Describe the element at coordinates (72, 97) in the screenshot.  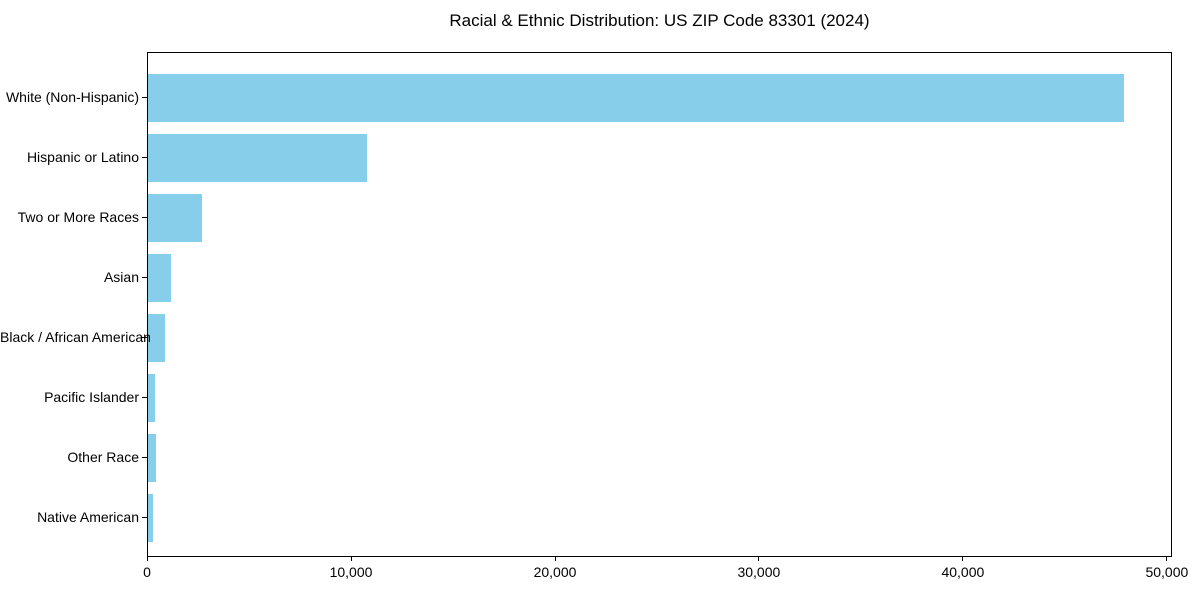
I see `y-tick-label: White (Non-Hispanic)` at that location.